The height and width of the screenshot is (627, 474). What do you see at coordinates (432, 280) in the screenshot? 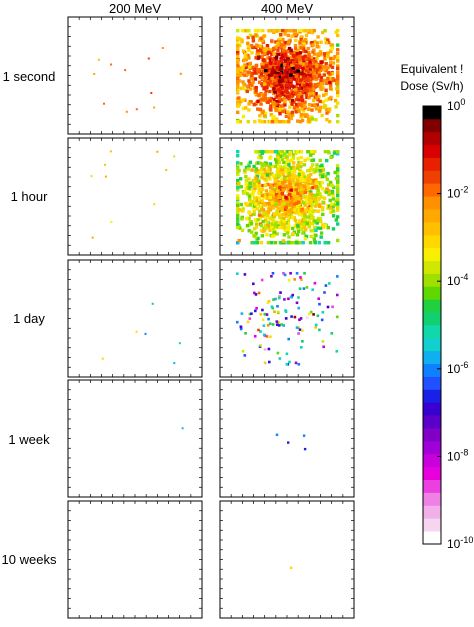
I see `colorbar-band` at bounding box center [432, 280].